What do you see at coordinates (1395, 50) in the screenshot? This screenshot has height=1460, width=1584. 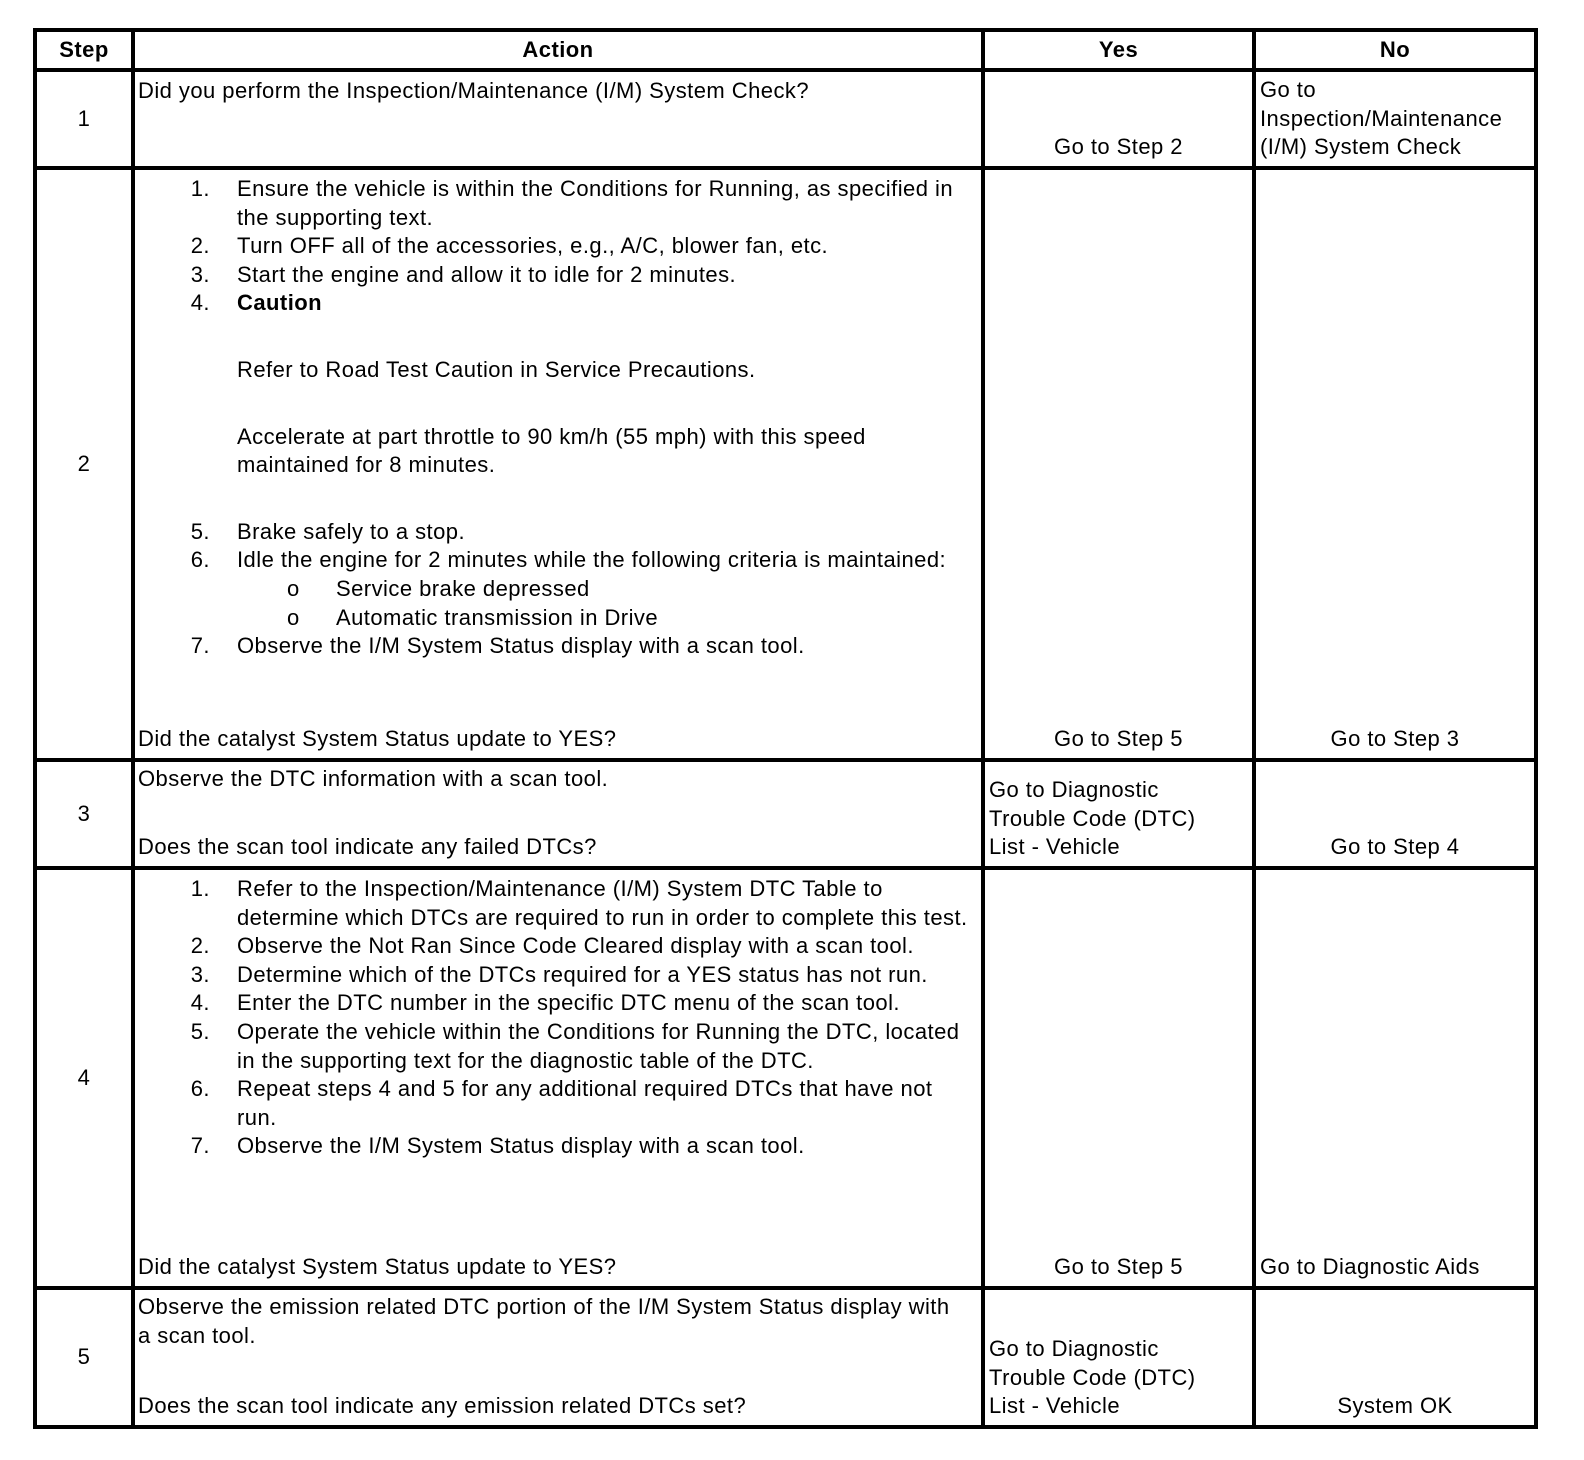 I see `header-no: No` at bounding box center [1395, 50].